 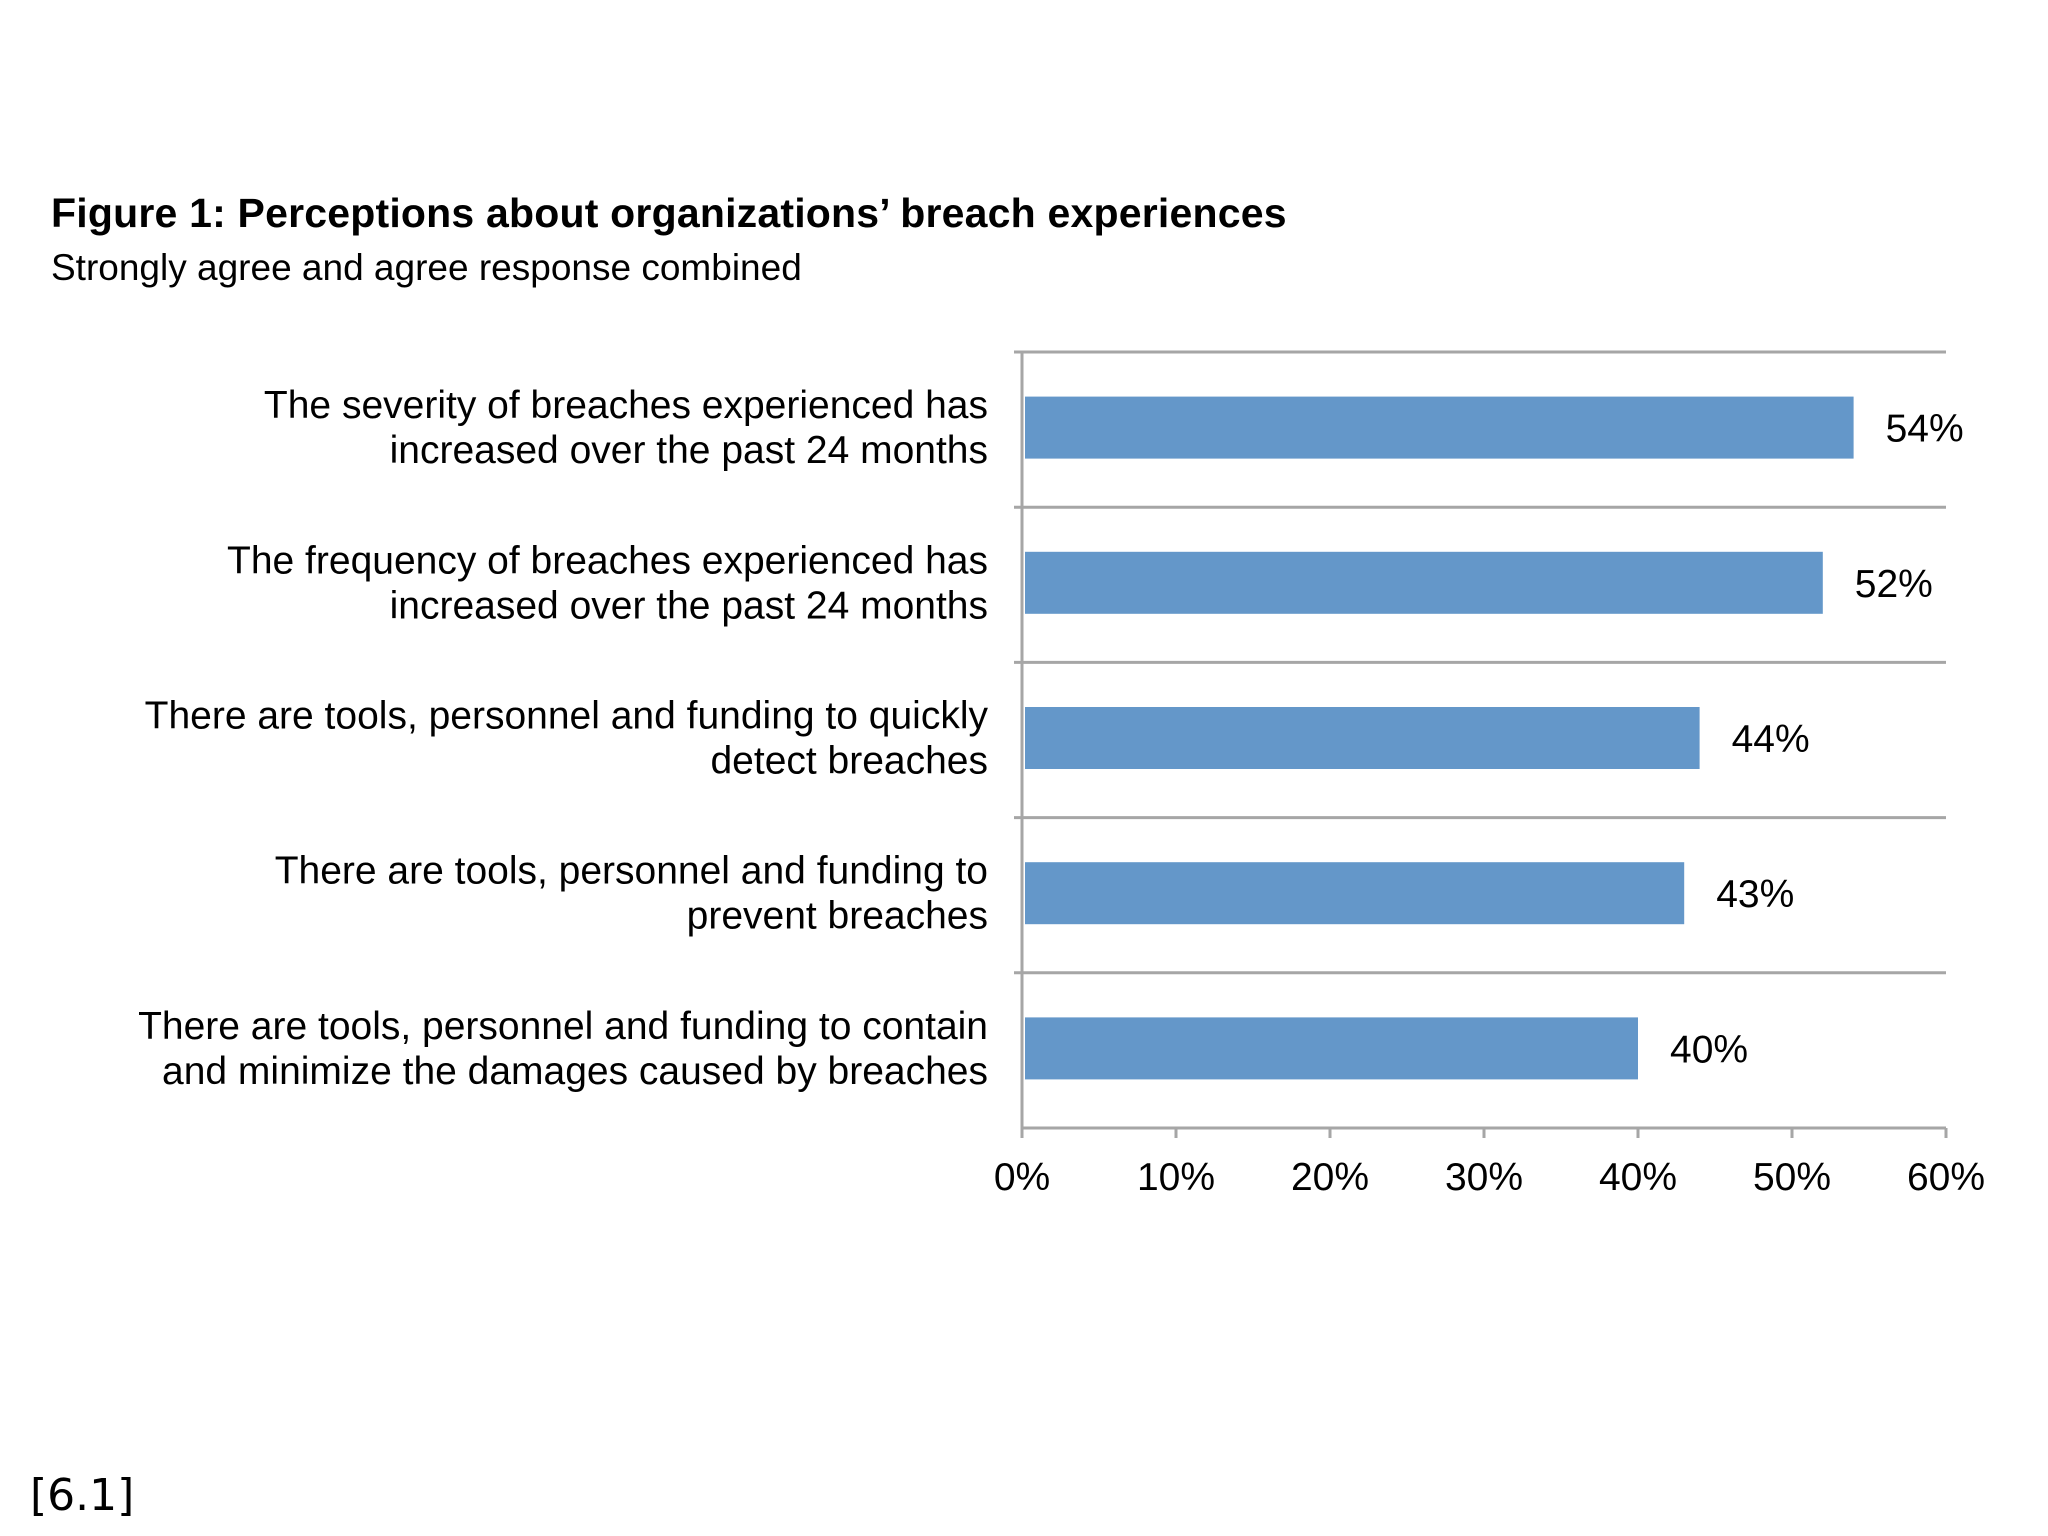 I want to click on value-label: 44%, so click(x=1771, y=739).